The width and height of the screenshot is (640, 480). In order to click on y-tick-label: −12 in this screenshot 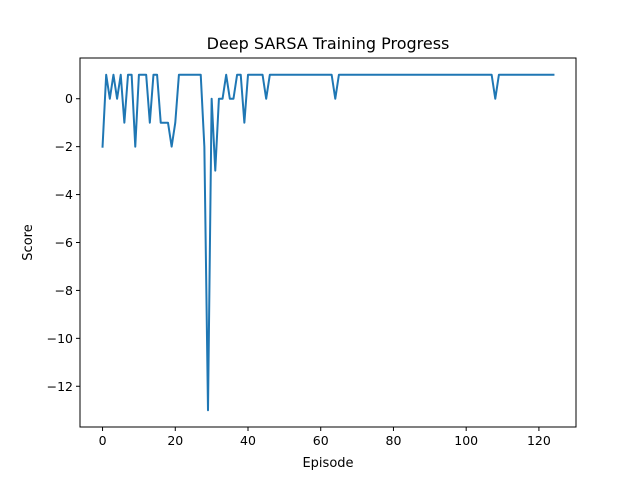, I will do `click(60, 386)`.